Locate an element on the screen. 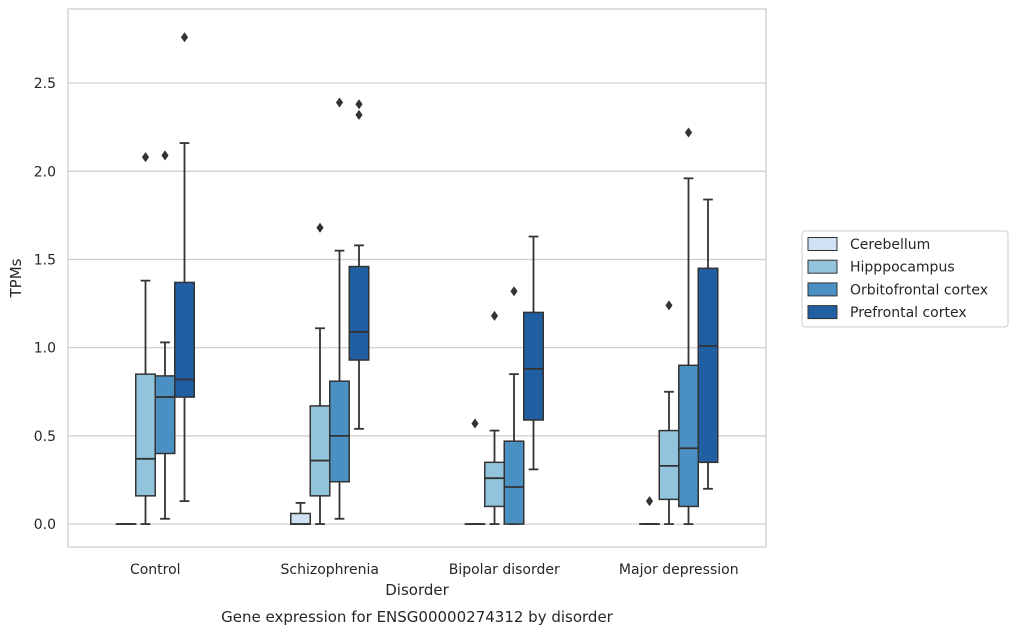 The width and height of the screenshot is (1018, 634). legend-label: Orbitofrontal cortex is located at coordinates (919, 290).